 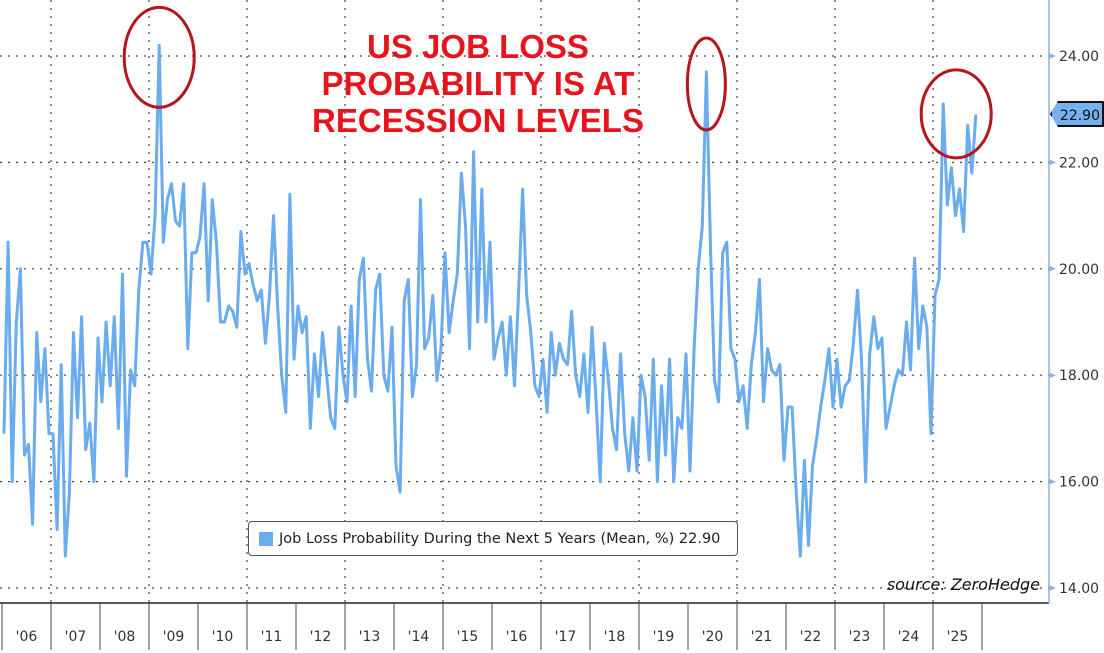 I want to click on x-tick-label: '25, so click(x=958, y=637).